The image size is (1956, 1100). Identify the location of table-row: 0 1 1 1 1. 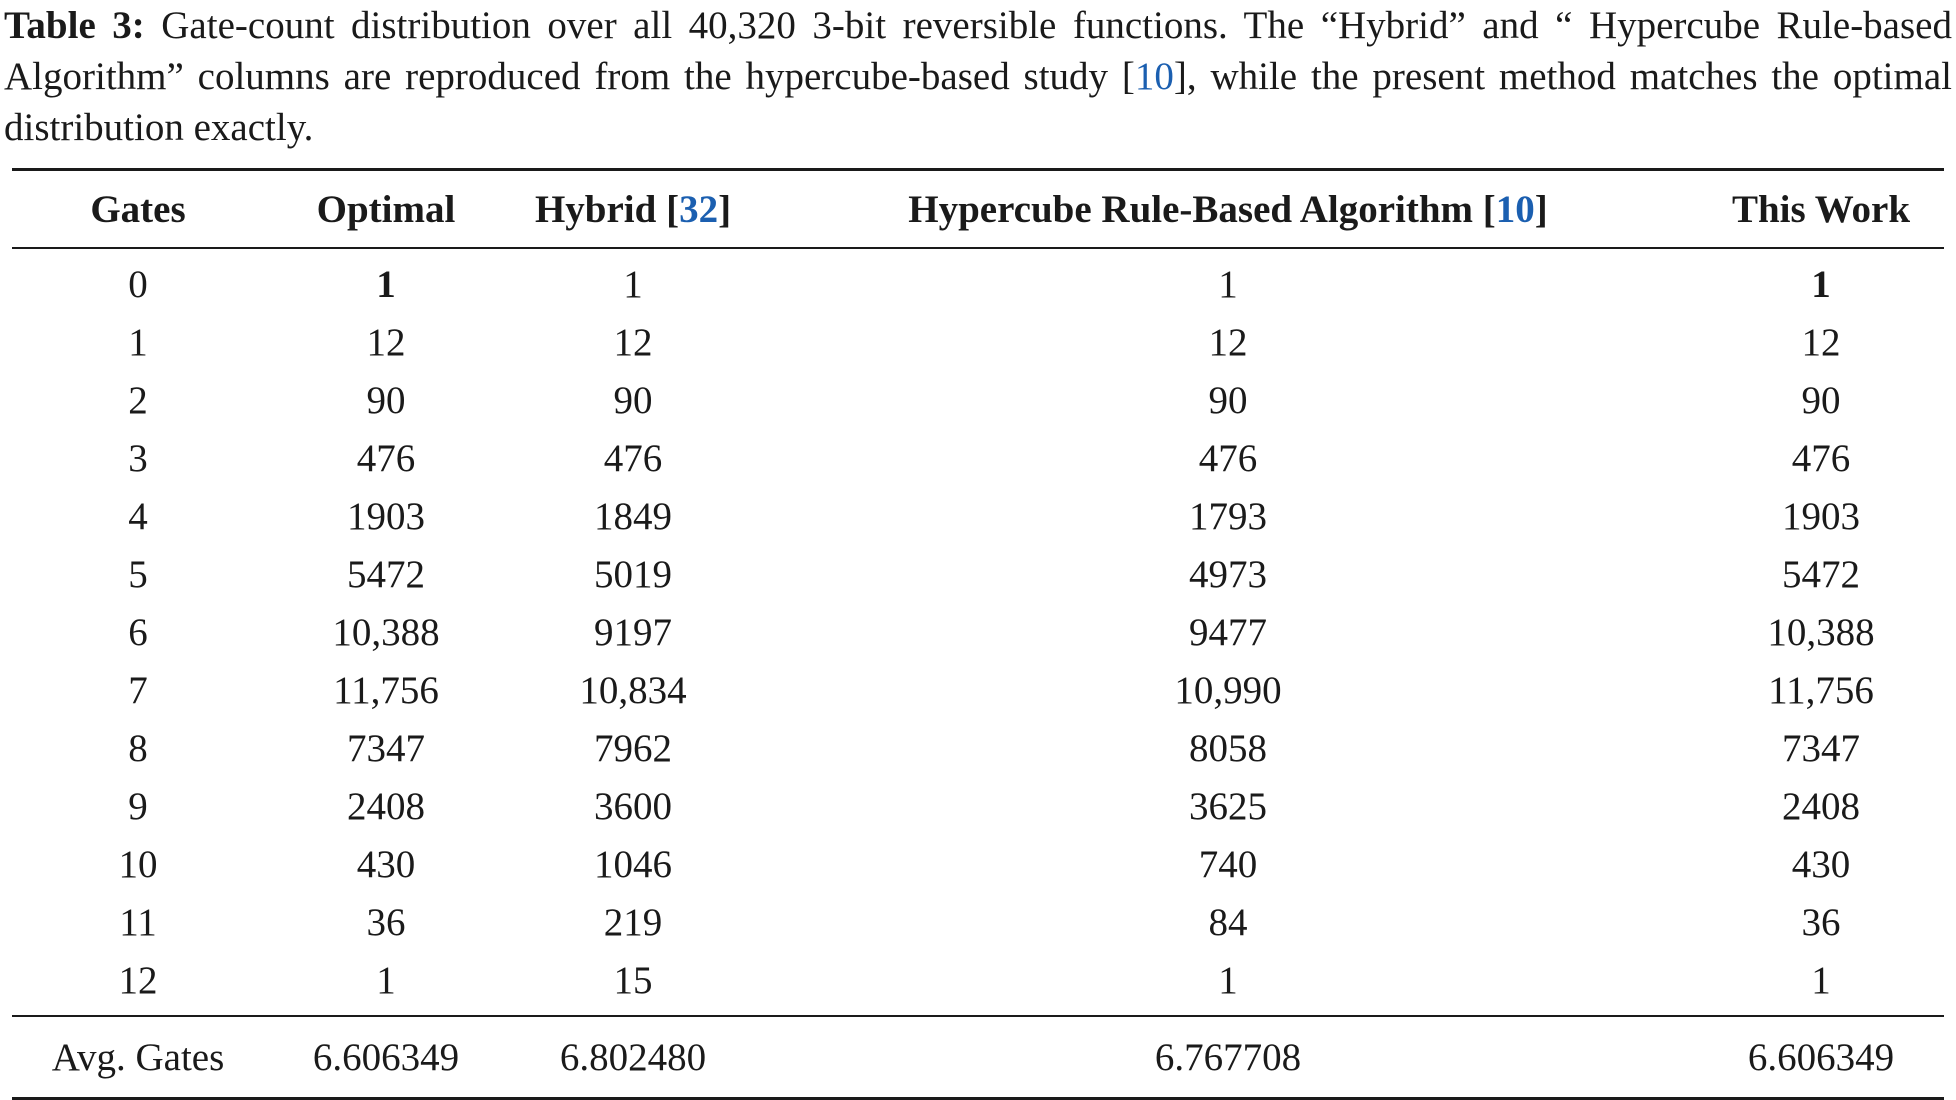
(978, 280).